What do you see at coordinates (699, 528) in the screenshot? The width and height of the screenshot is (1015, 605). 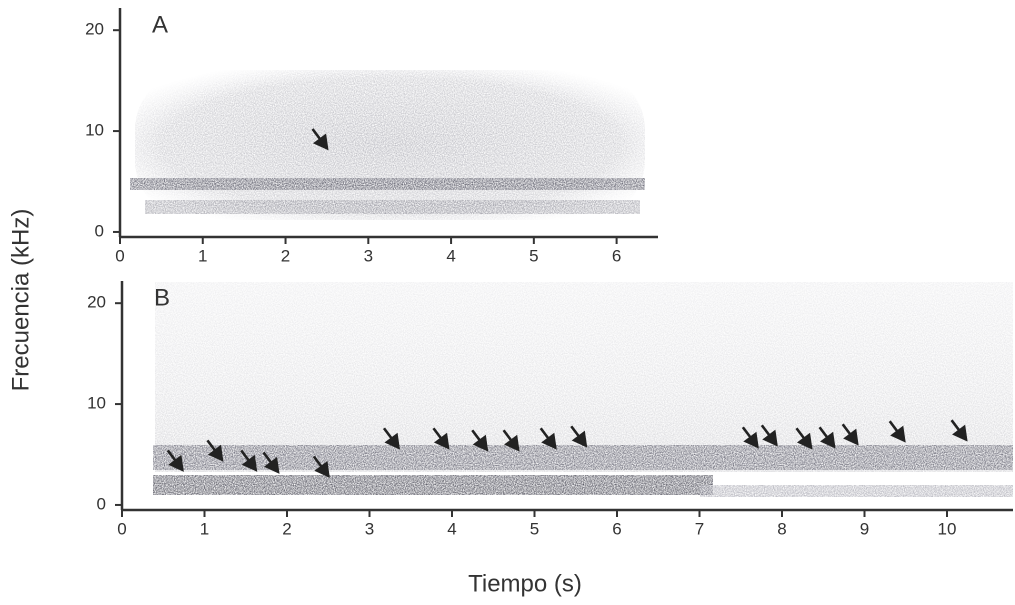 I see `x-tick-label: 7` at bounding box center [699, 528].